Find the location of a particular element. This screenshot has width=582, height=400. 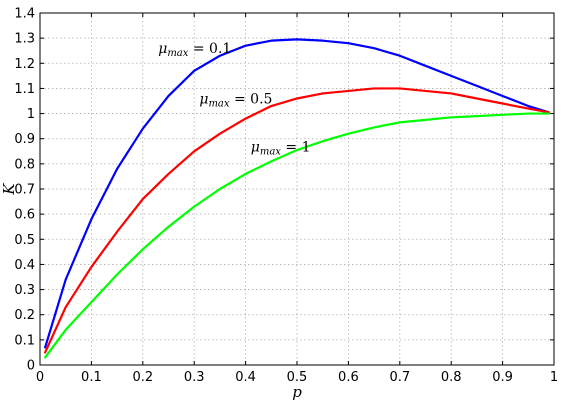

annotations: μmax = 0.1 μmax = 0.5 μmax = 1 is located at coordinates (234, 99).